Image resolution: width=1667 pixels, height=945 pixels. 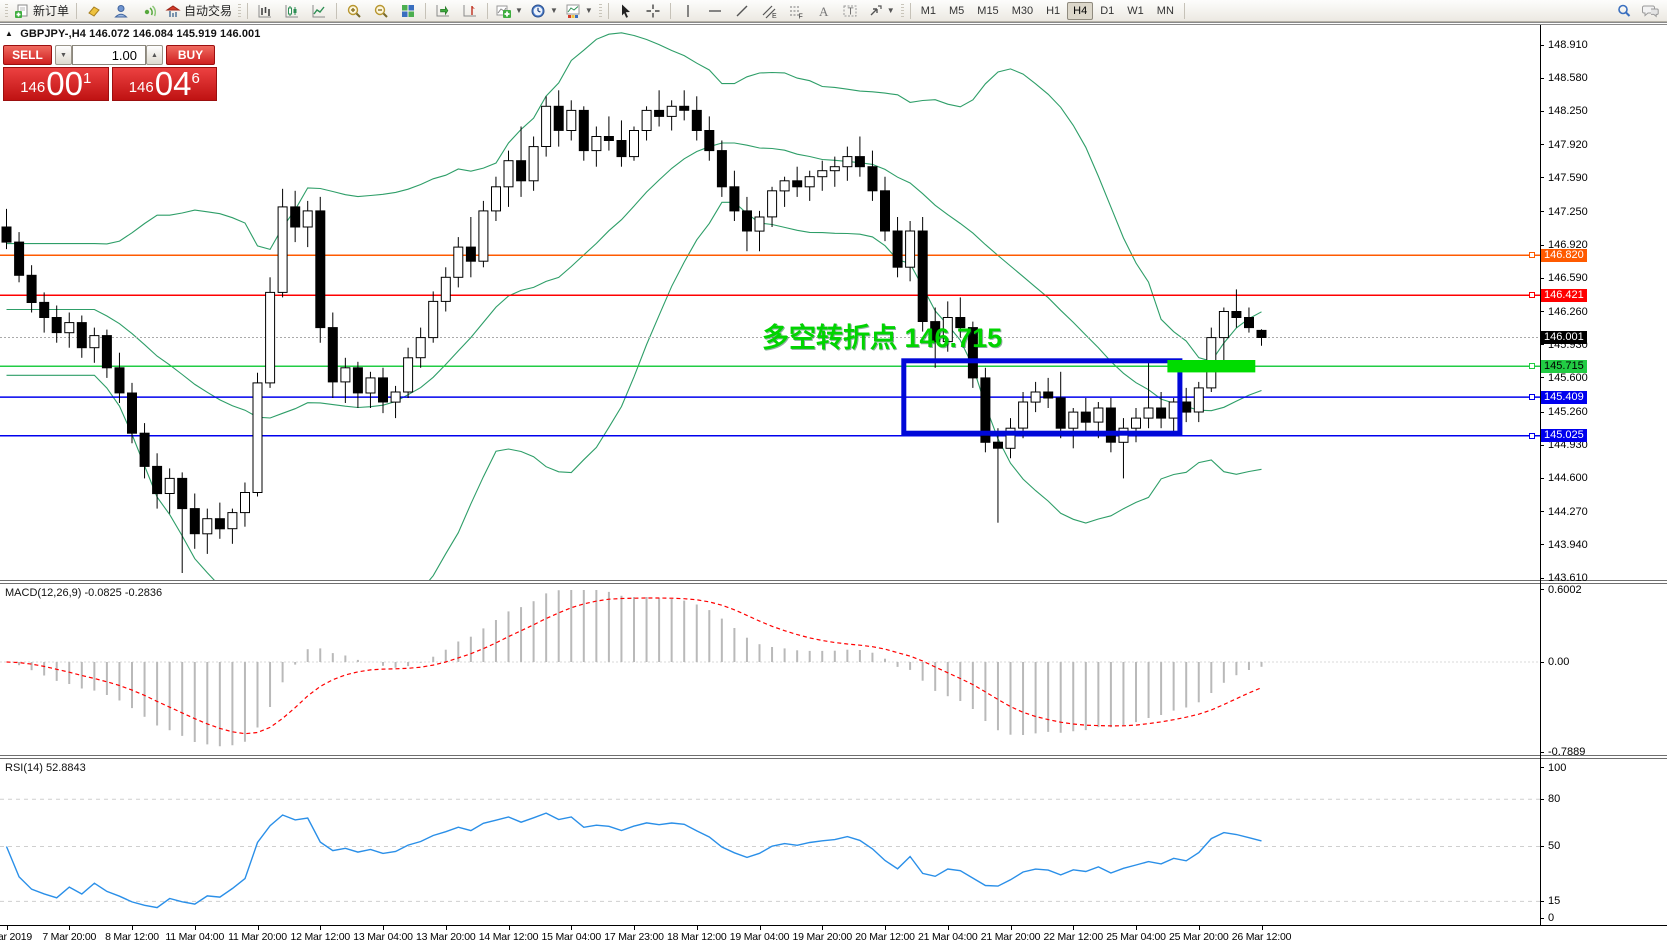 I want to click on auto-trading-icon, so click(x=173, y=11).